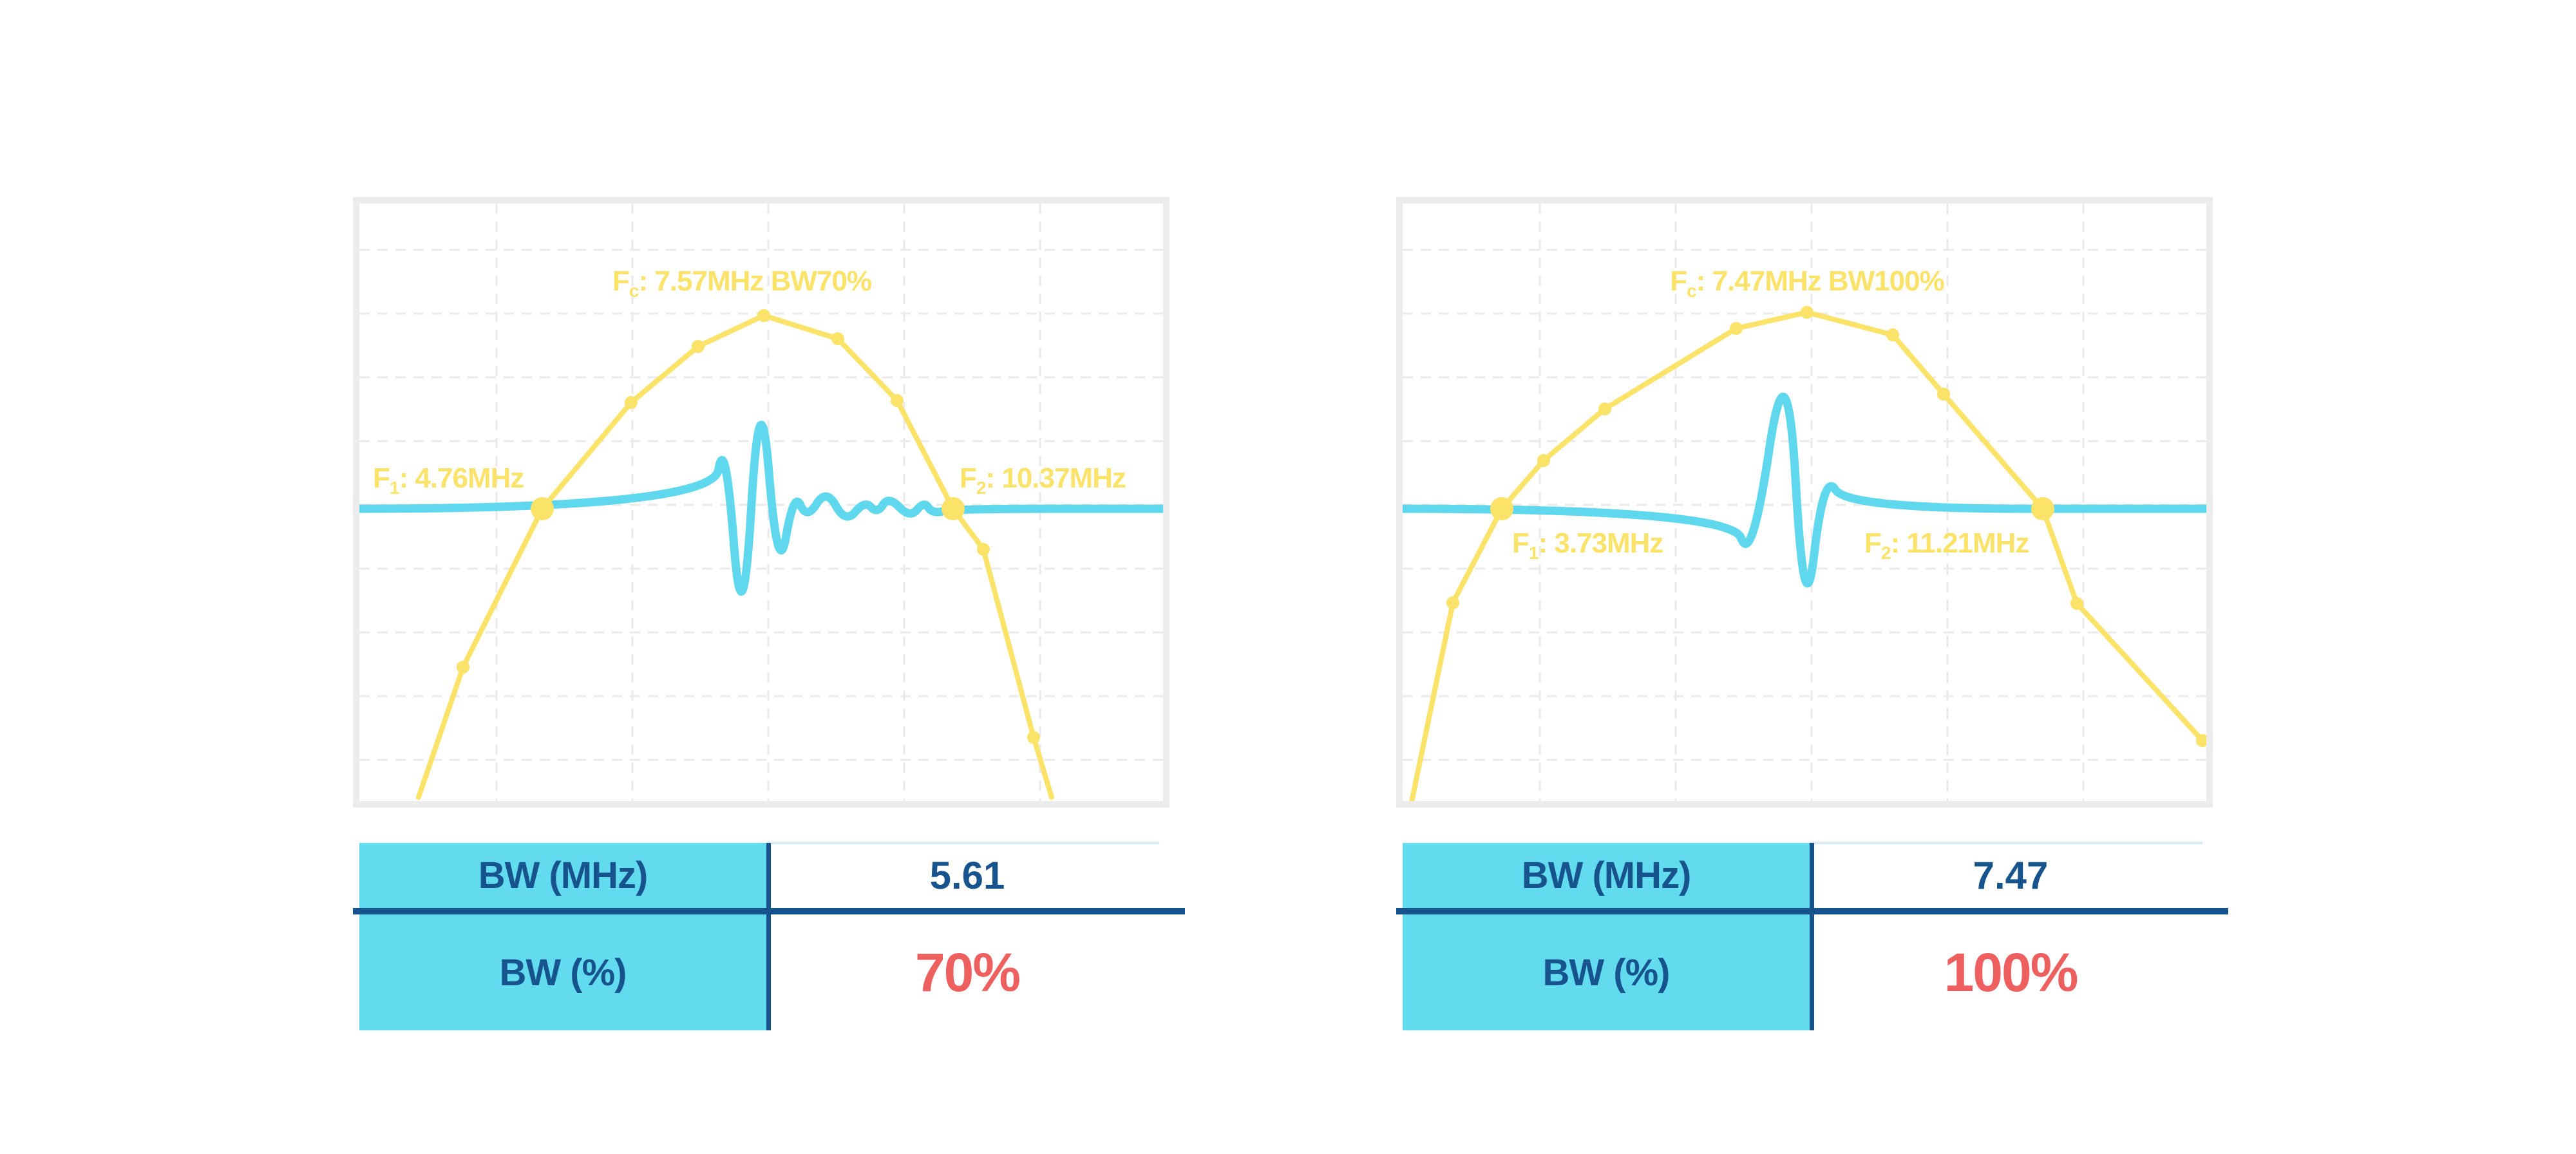 The height and width of the screenshot is (1154, 2576). Describe the element at coordinates (1946, 545) in the screenshot. I see `f2-label: F2: 11.21MHz` at that location.